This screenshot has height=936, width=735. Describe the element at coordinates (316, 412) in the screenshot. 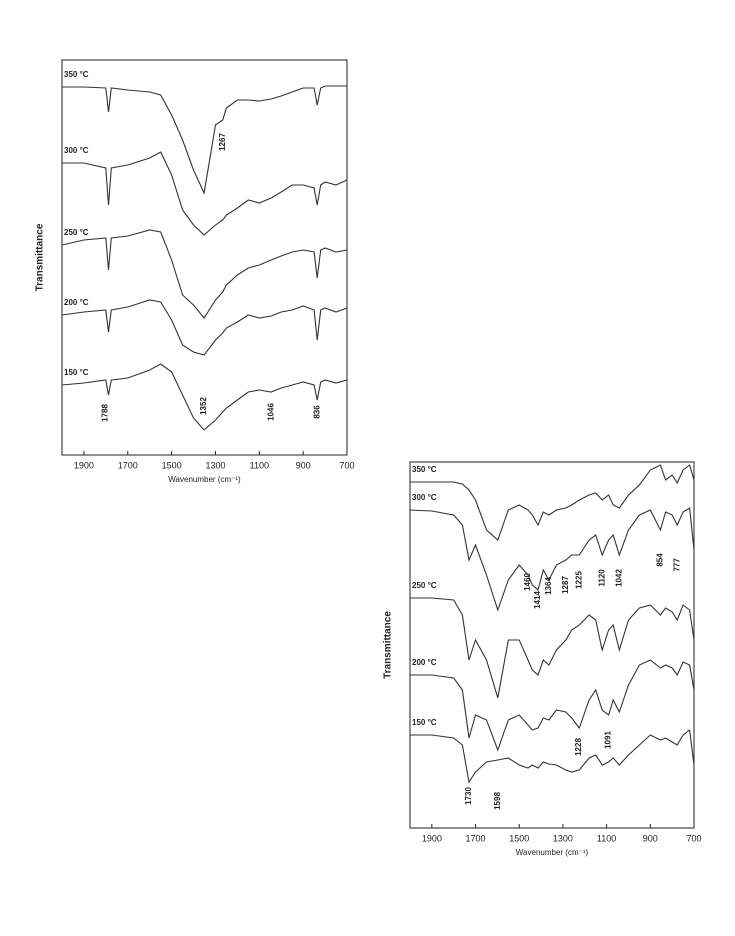

I see `peak-annotation: 836` at that location.